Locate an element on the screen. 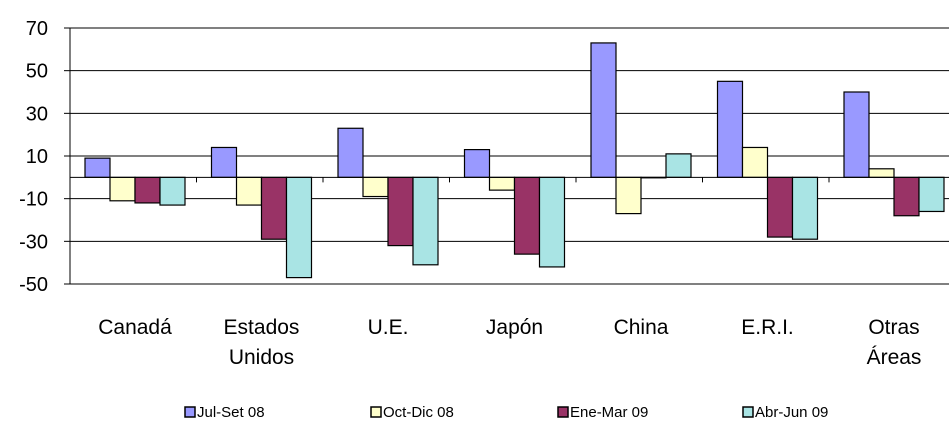 This screenshot has width=949, height=425. category-label: Estados Unidos is located at coordinates (262, 342).